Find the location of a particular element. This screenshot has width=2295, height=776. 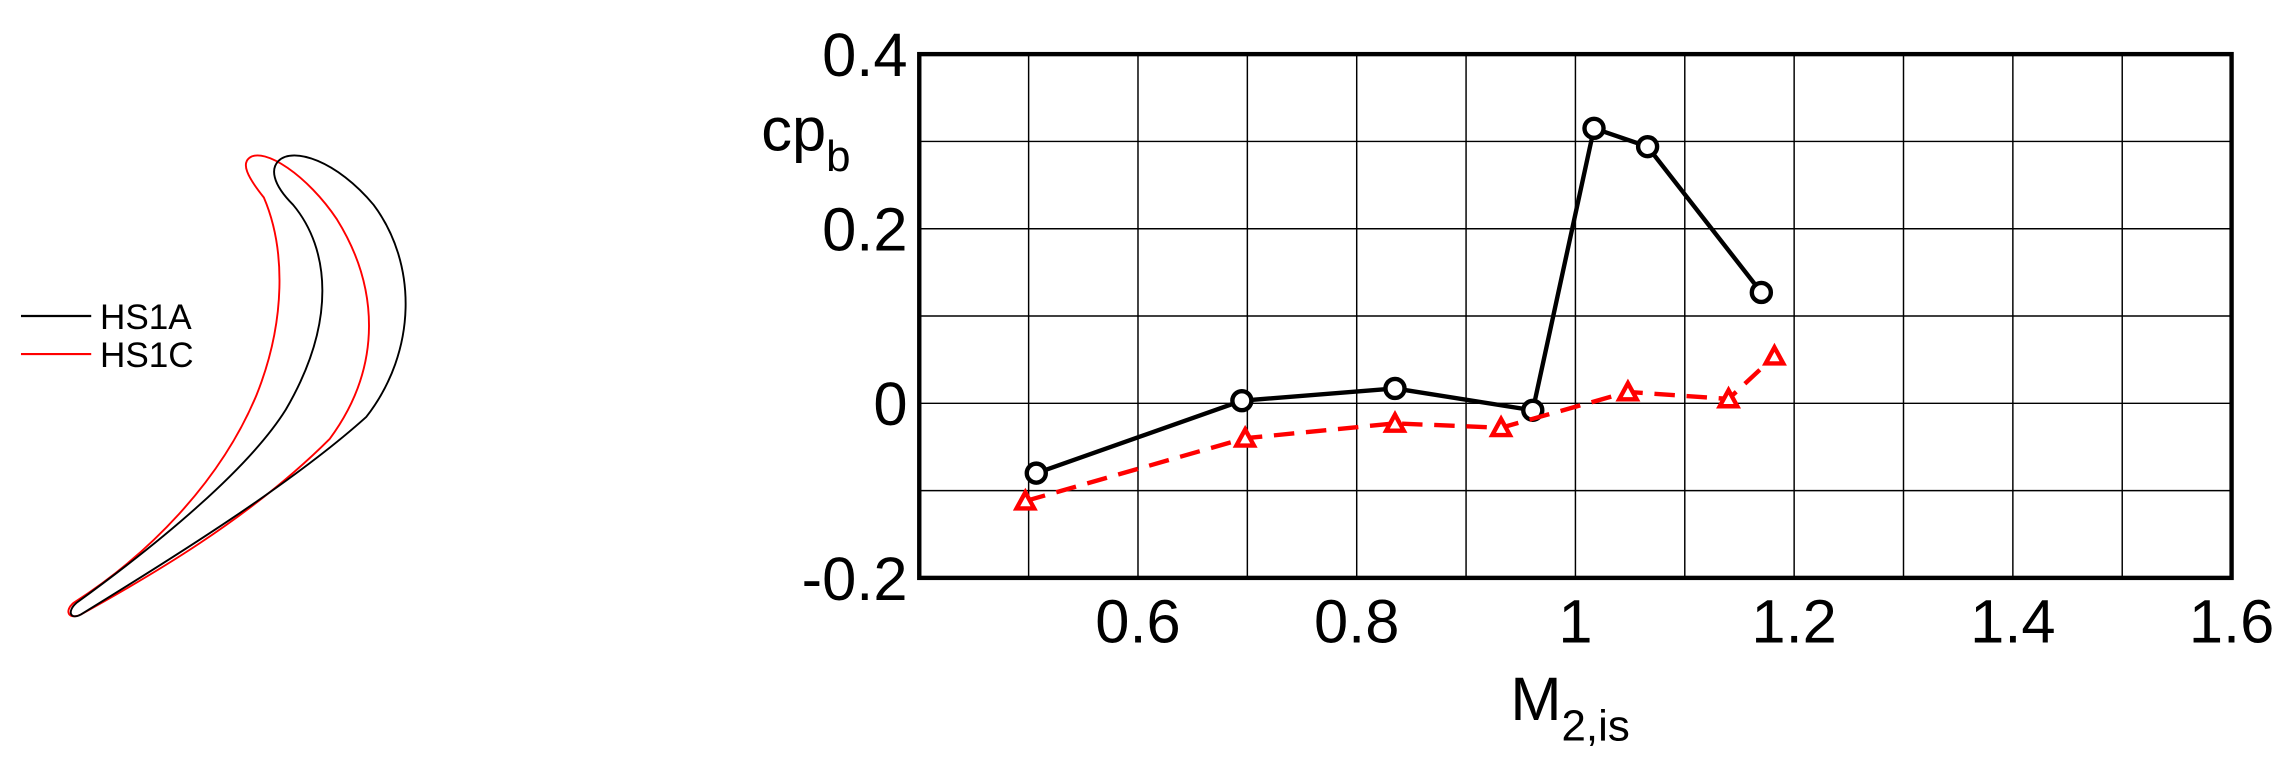

y-tick-label: 0 is located at coordinates (890, 404).